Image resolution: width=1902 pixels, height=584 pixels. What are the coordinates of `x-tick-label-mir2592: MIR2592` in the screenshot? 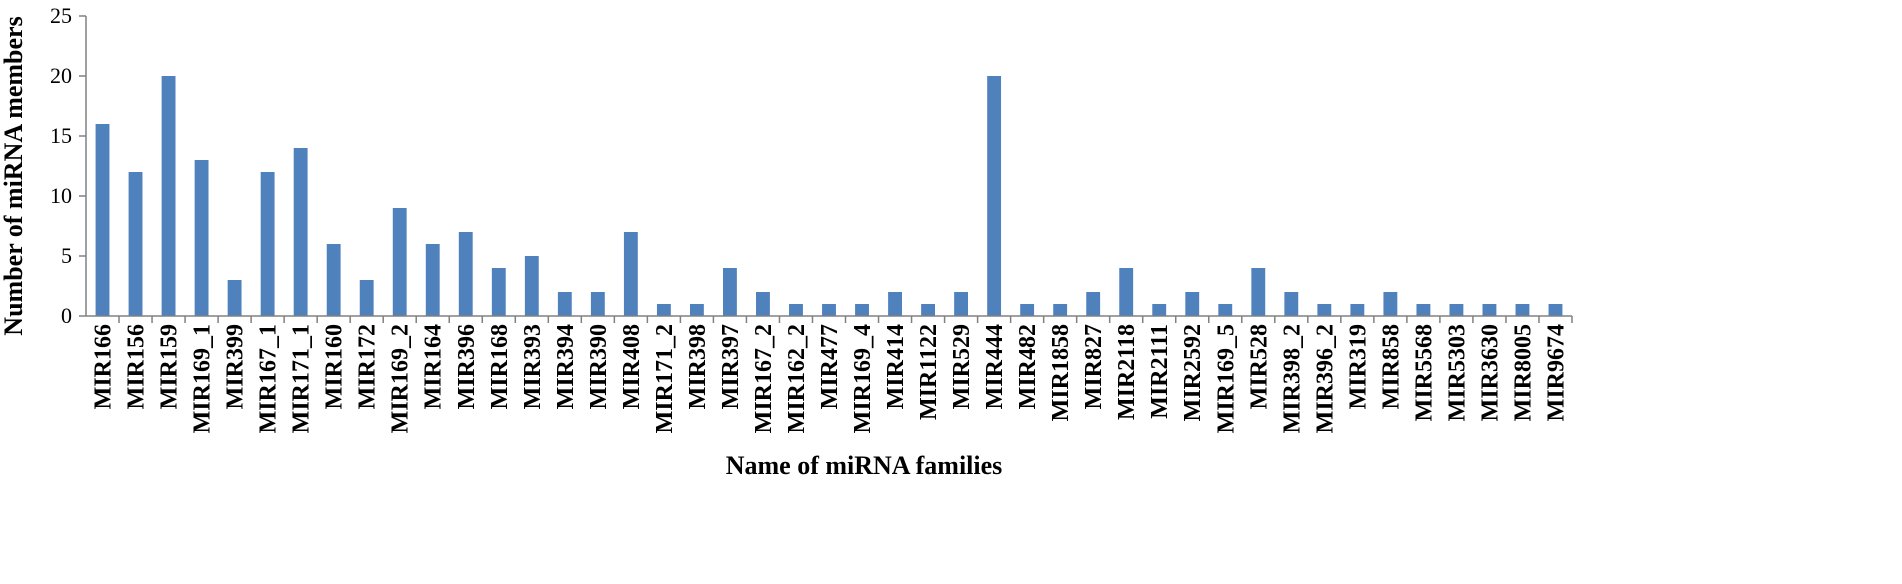 It's located at (1193, 372).